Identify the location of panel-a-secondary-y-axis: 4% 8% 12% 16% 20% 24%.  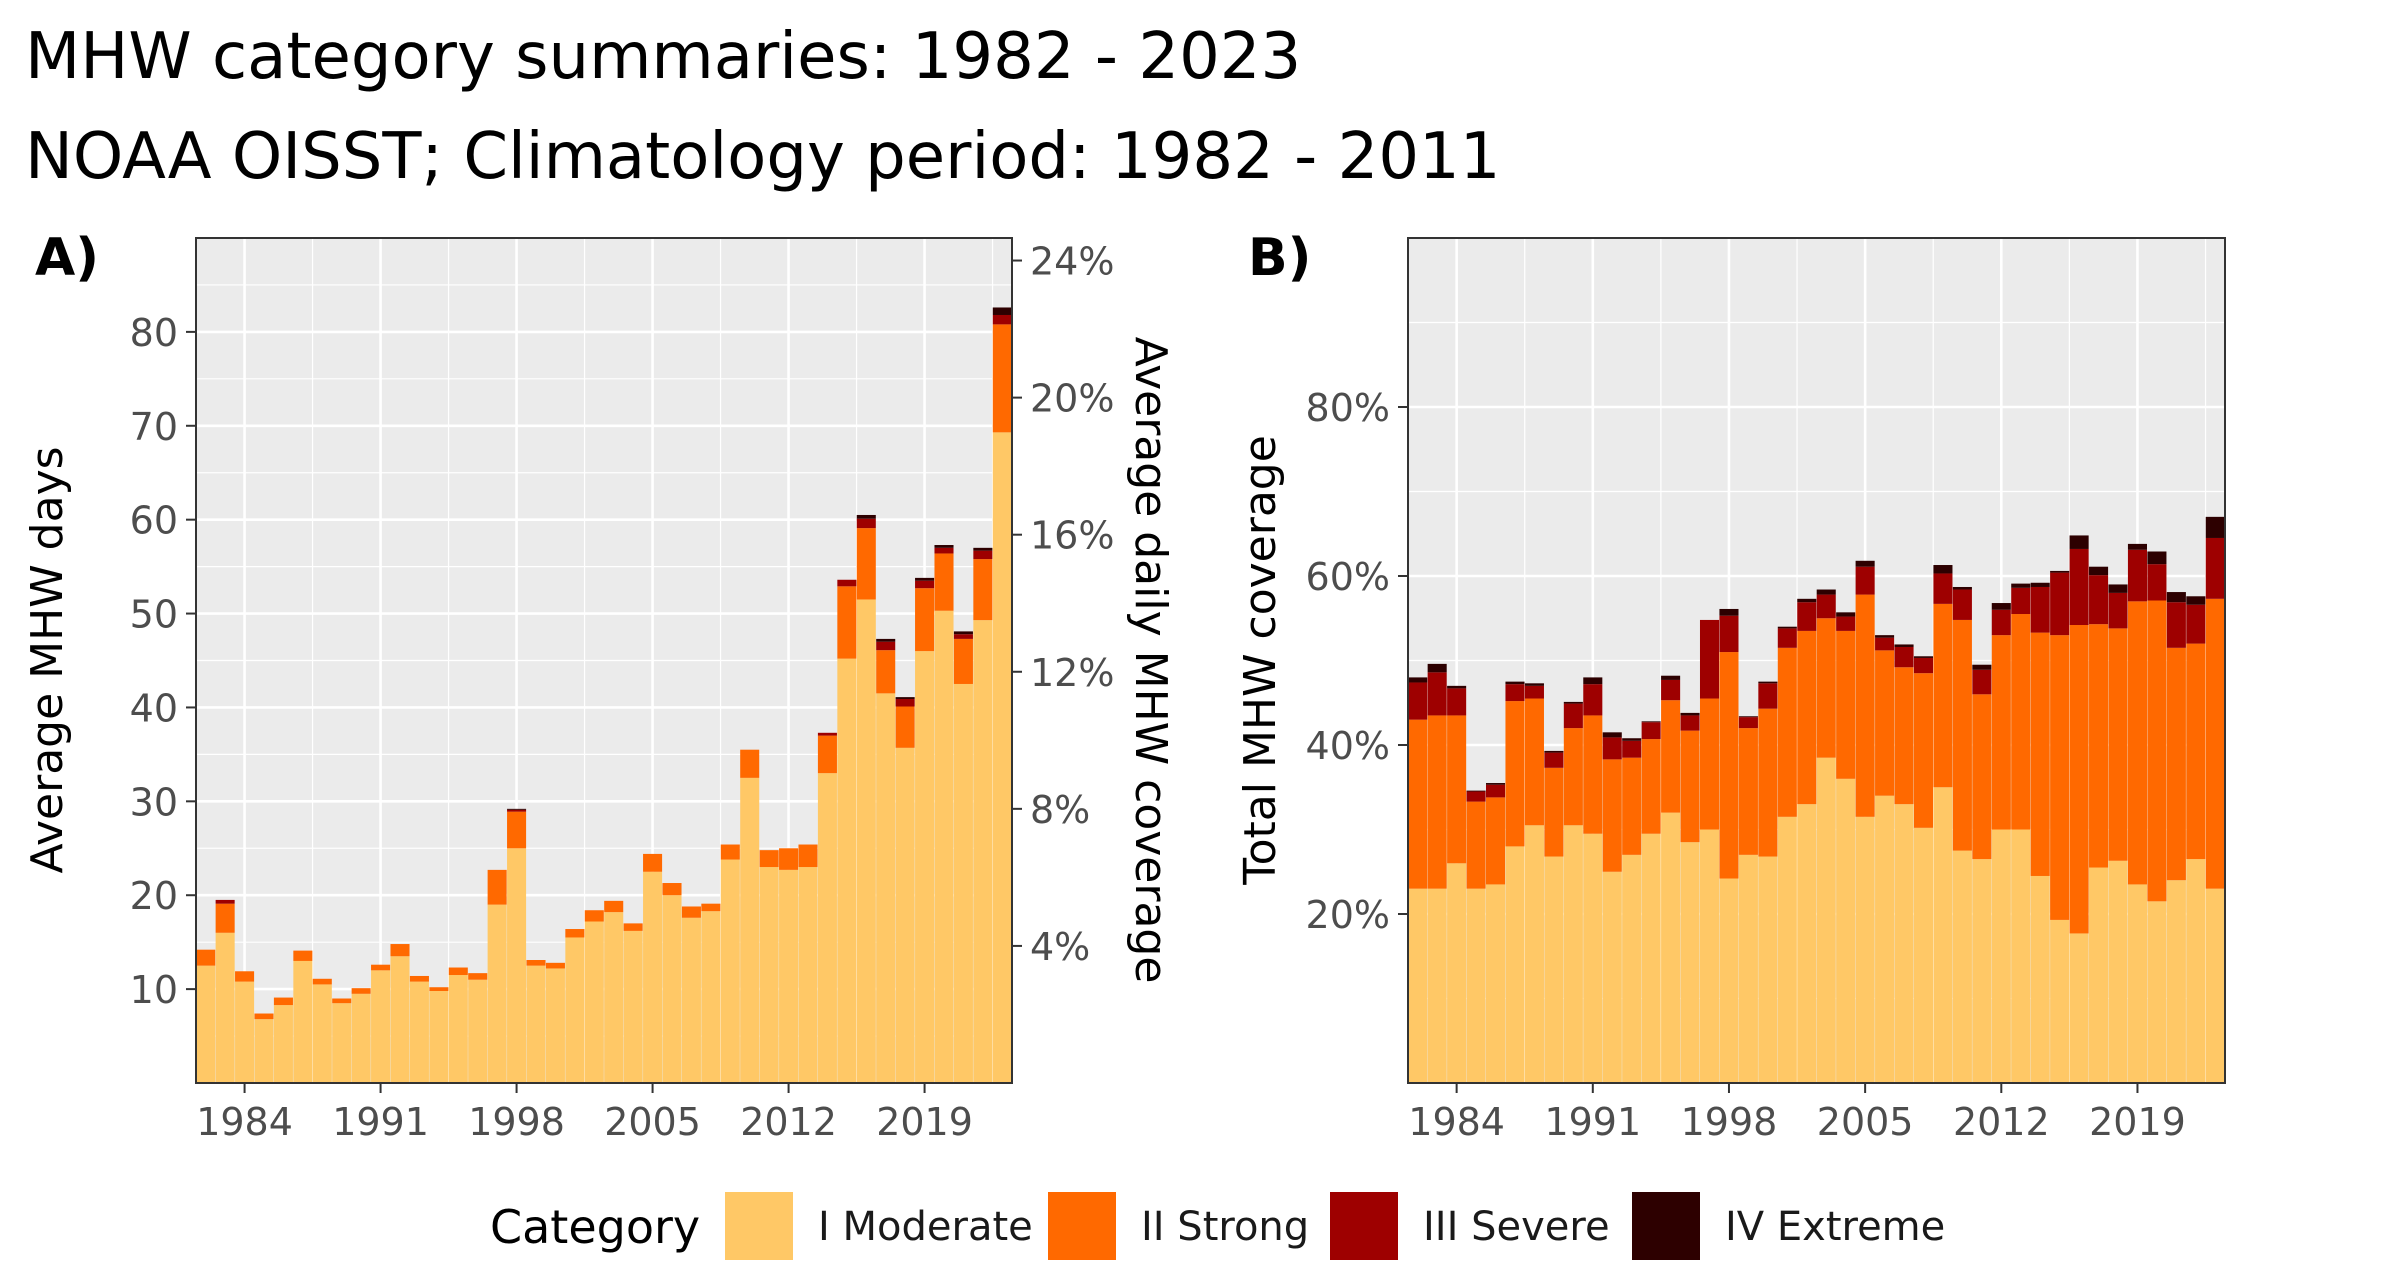
(1063, 604).